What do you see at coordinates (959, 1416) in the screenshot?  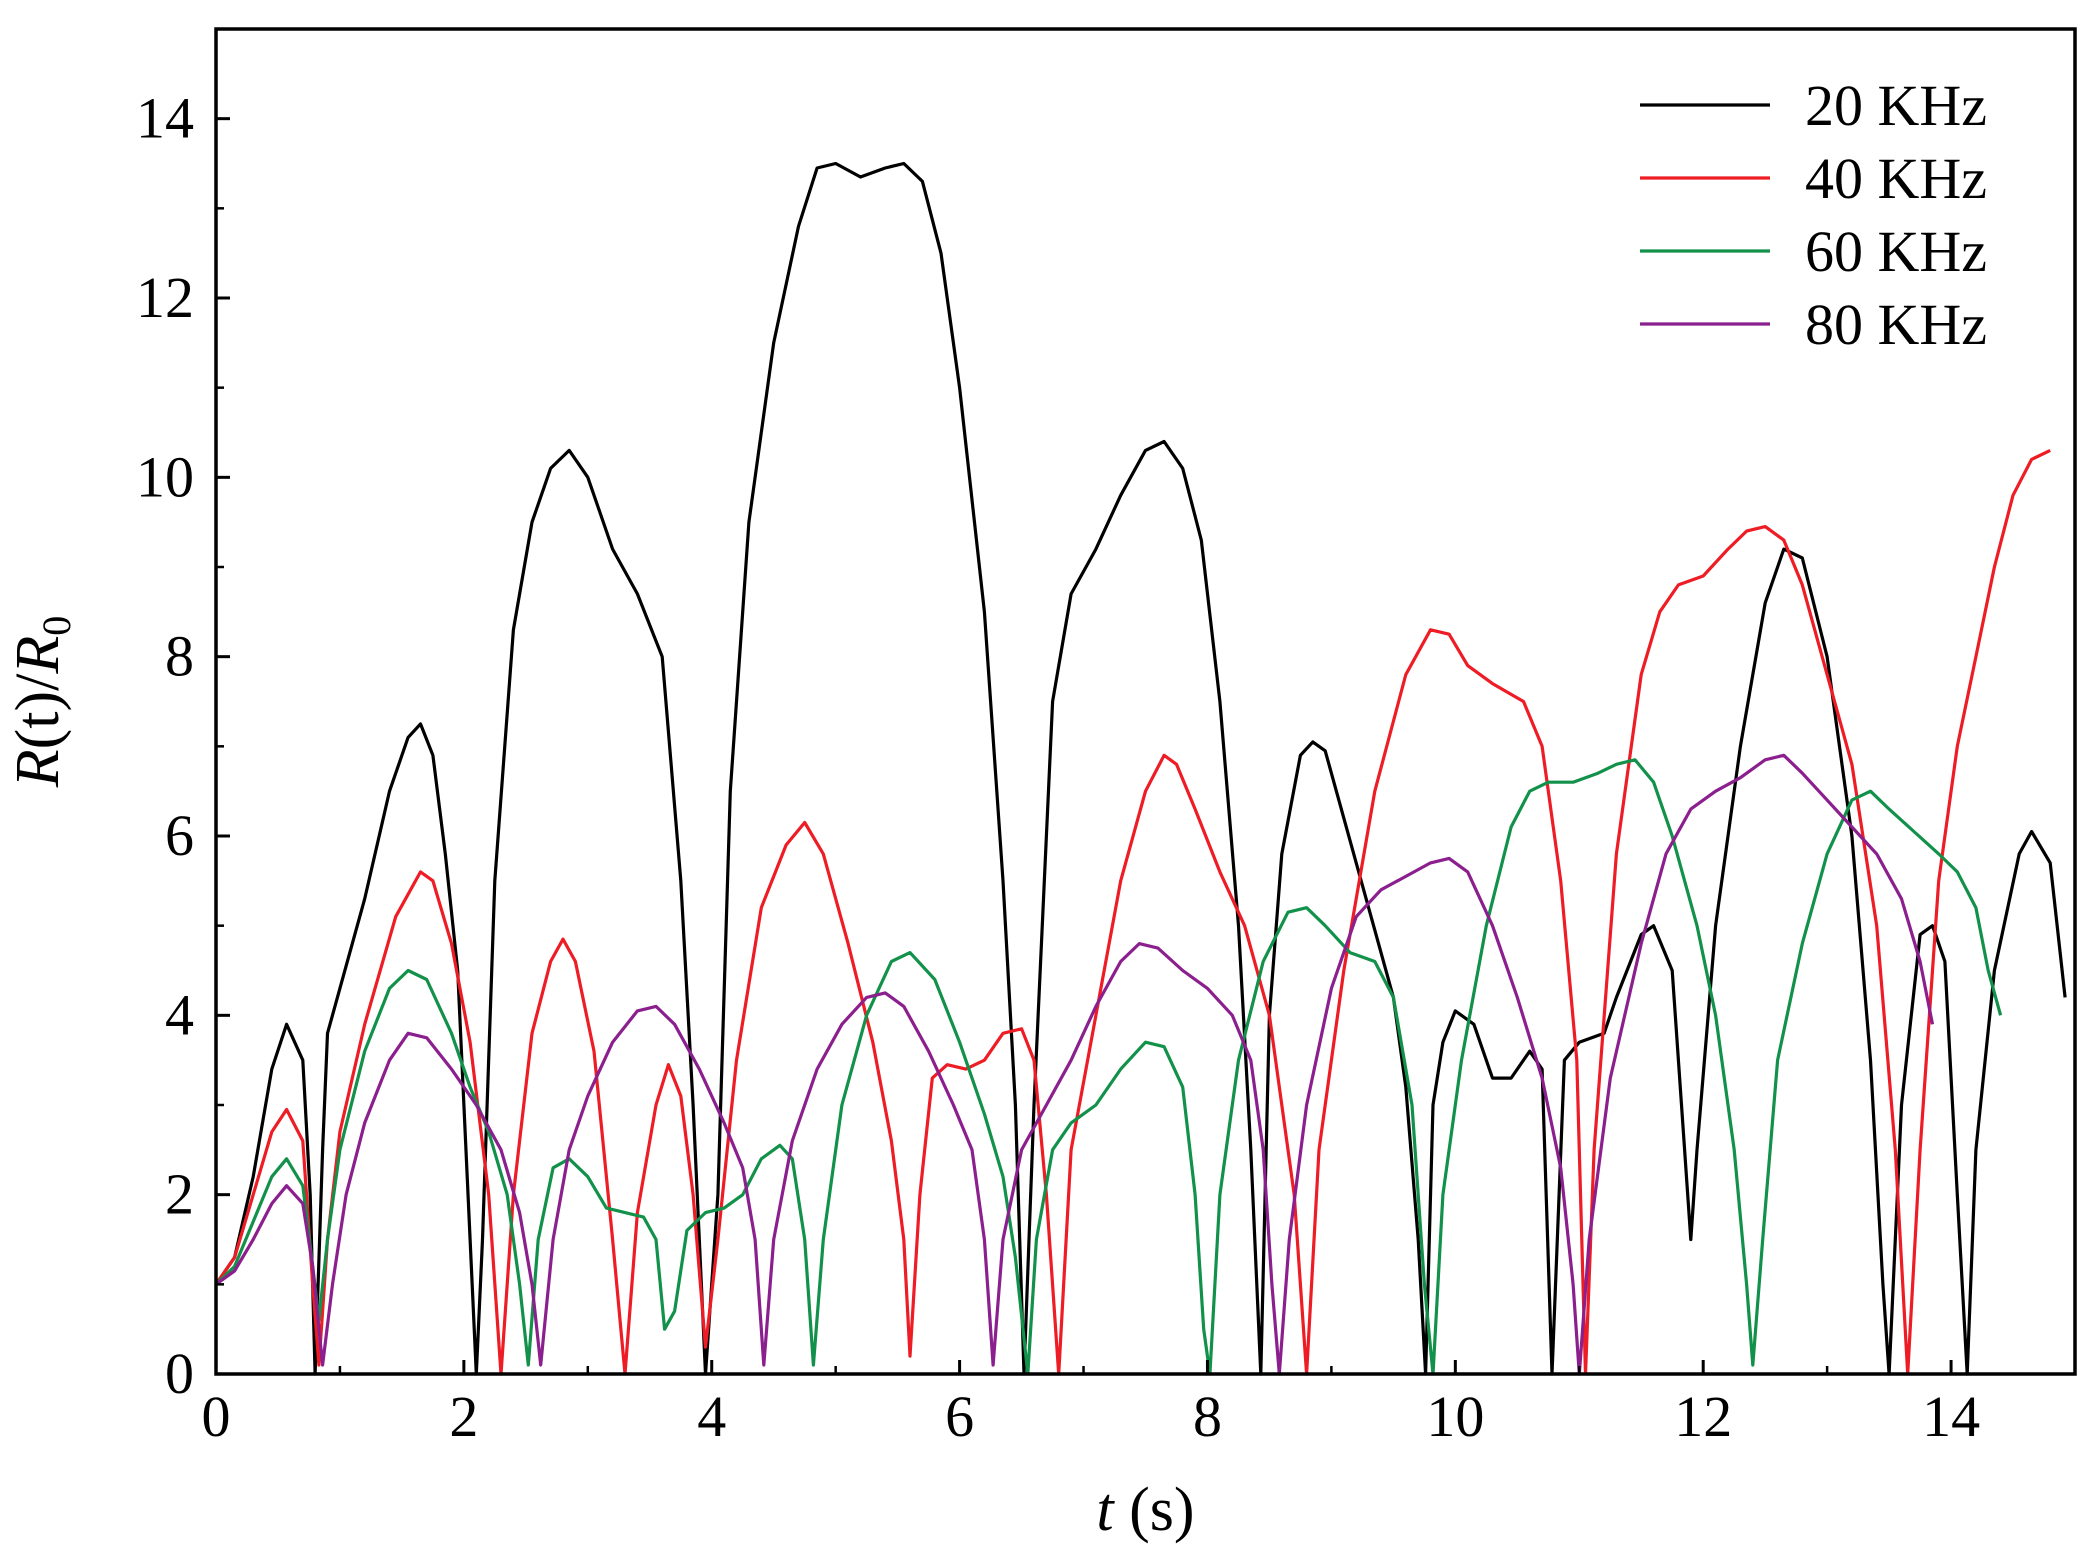 I see `x-tick-label: 6` at bounding box center [959, 1416].